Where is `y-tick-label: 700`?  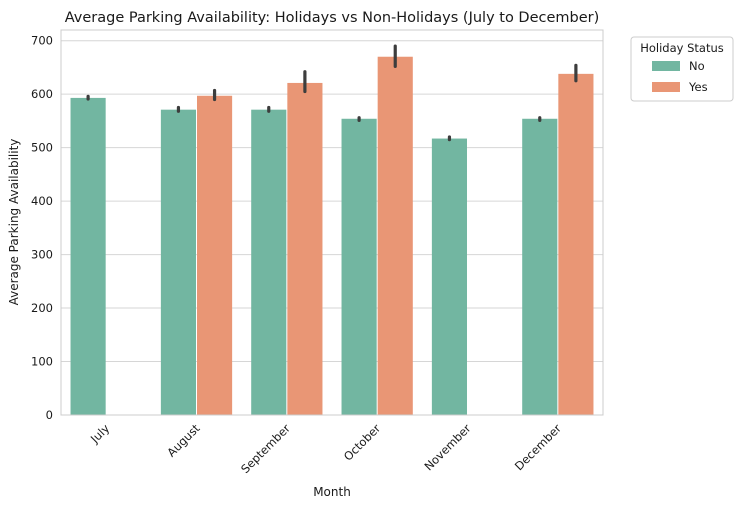
y-tick-label: 700 is located at coordinates (42, 41).